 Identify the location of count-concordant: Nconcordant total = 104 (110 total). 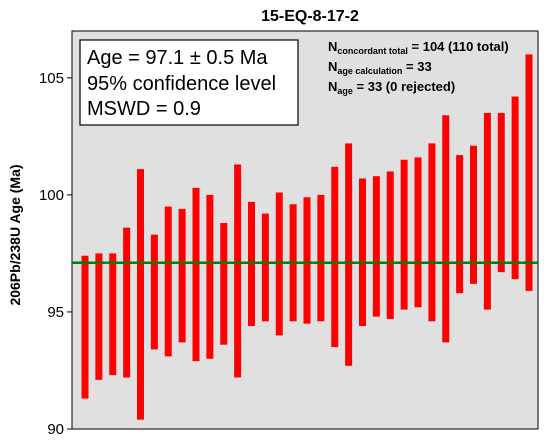
(418, 47).